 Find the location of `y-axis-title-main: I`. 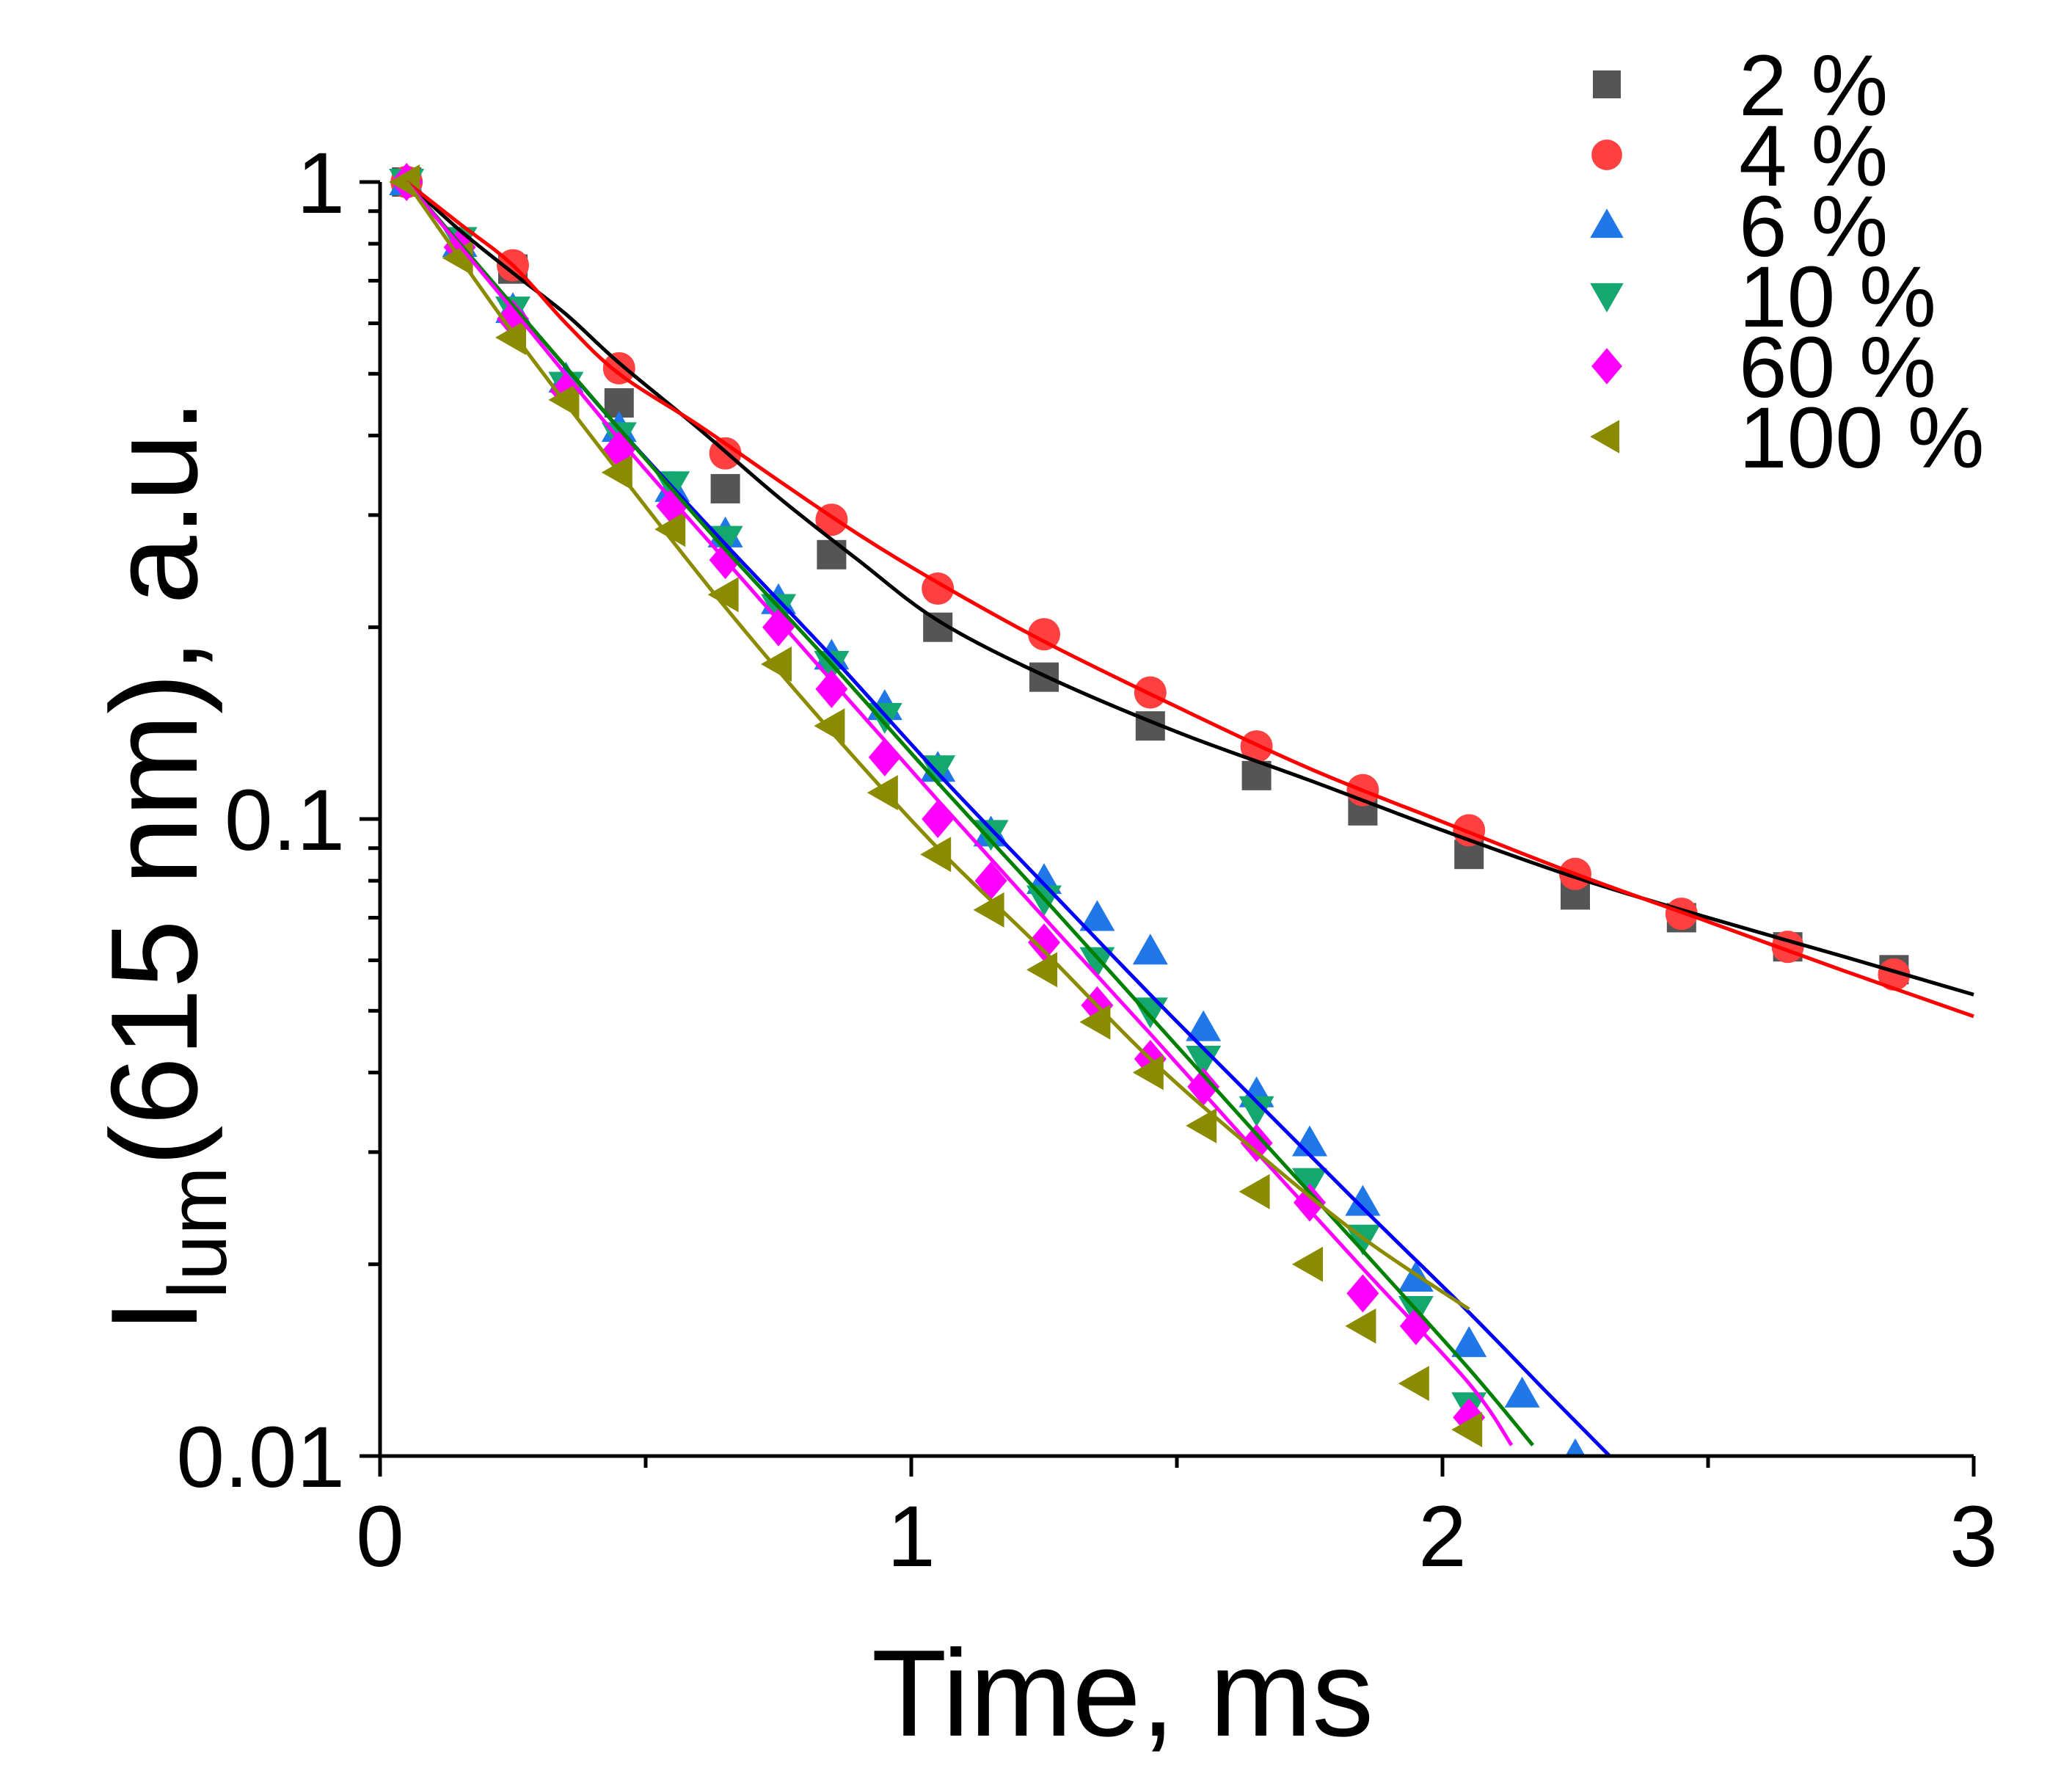

y-axis-title-main: I is located at coordinates (154, 1316).